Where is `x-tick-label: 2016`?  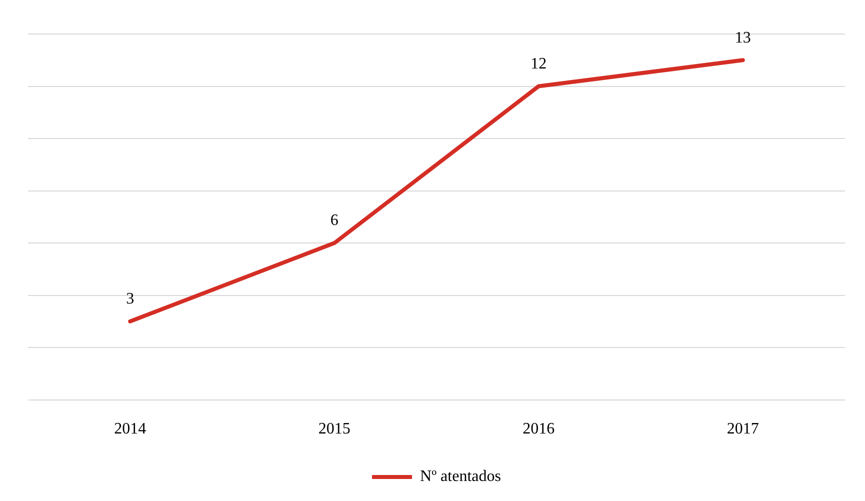 x-tick-label: 2016 is located at coordinates (538, 429).